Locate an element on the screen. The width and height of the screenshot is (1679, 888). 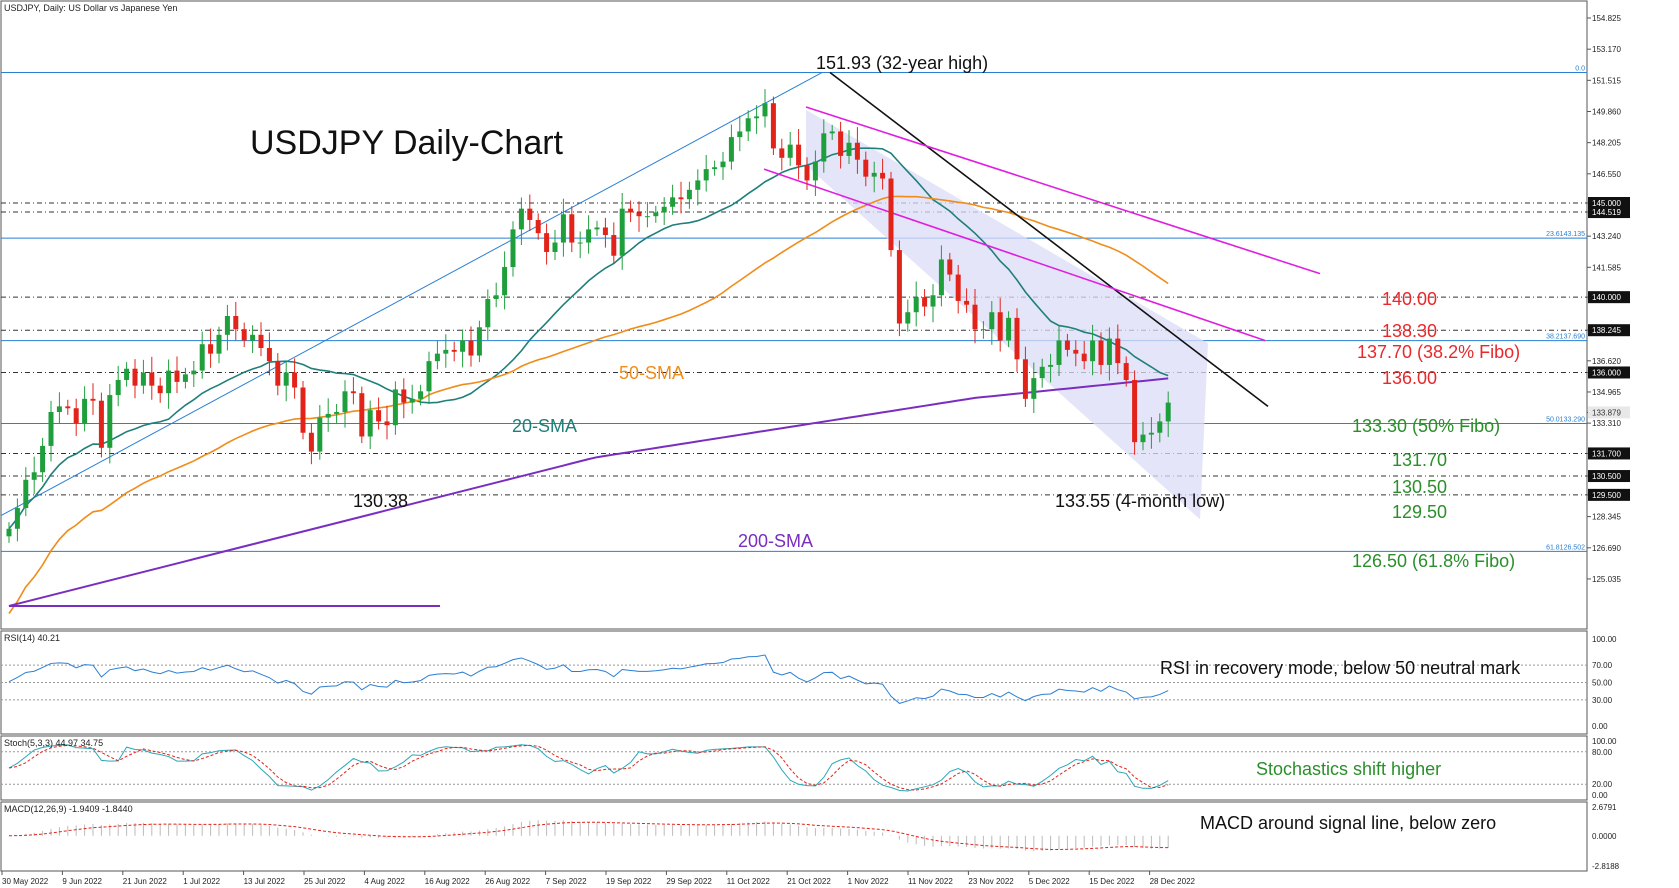
price-axis-label: 143.240 is located at coordinates (1606, 236).